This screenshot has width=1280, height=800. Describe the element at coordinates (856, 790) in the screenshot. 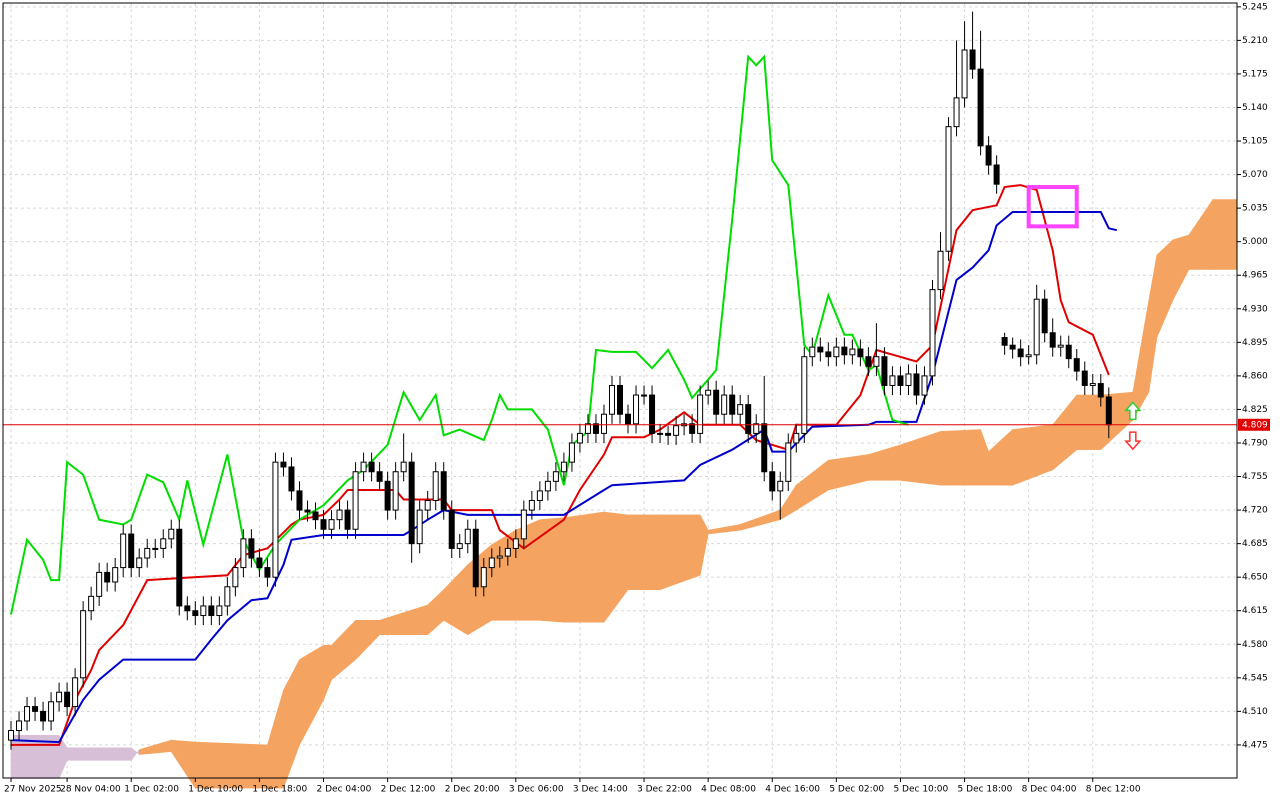

I see `x-tick-label: 5 Dec 02:00` at that location.